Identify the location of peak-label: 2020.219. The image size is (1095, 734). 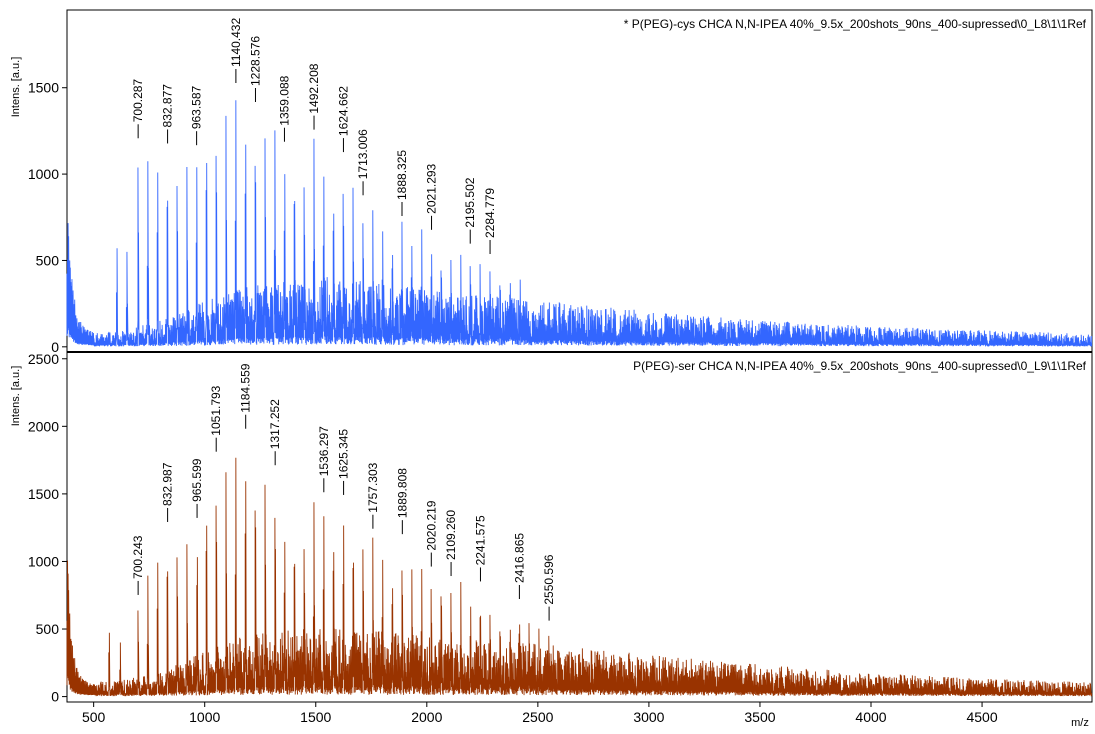
(431, 525).